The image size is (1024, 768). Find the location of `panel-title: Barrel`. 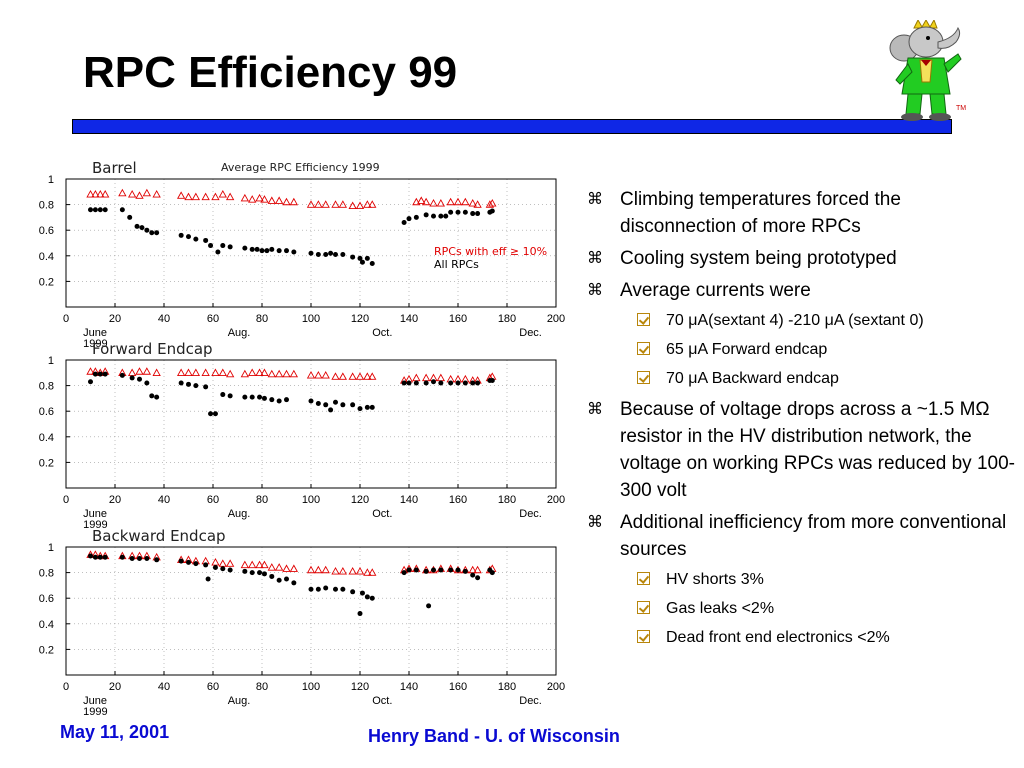

panel-title: Barrel is located at coordinates (114, 168).